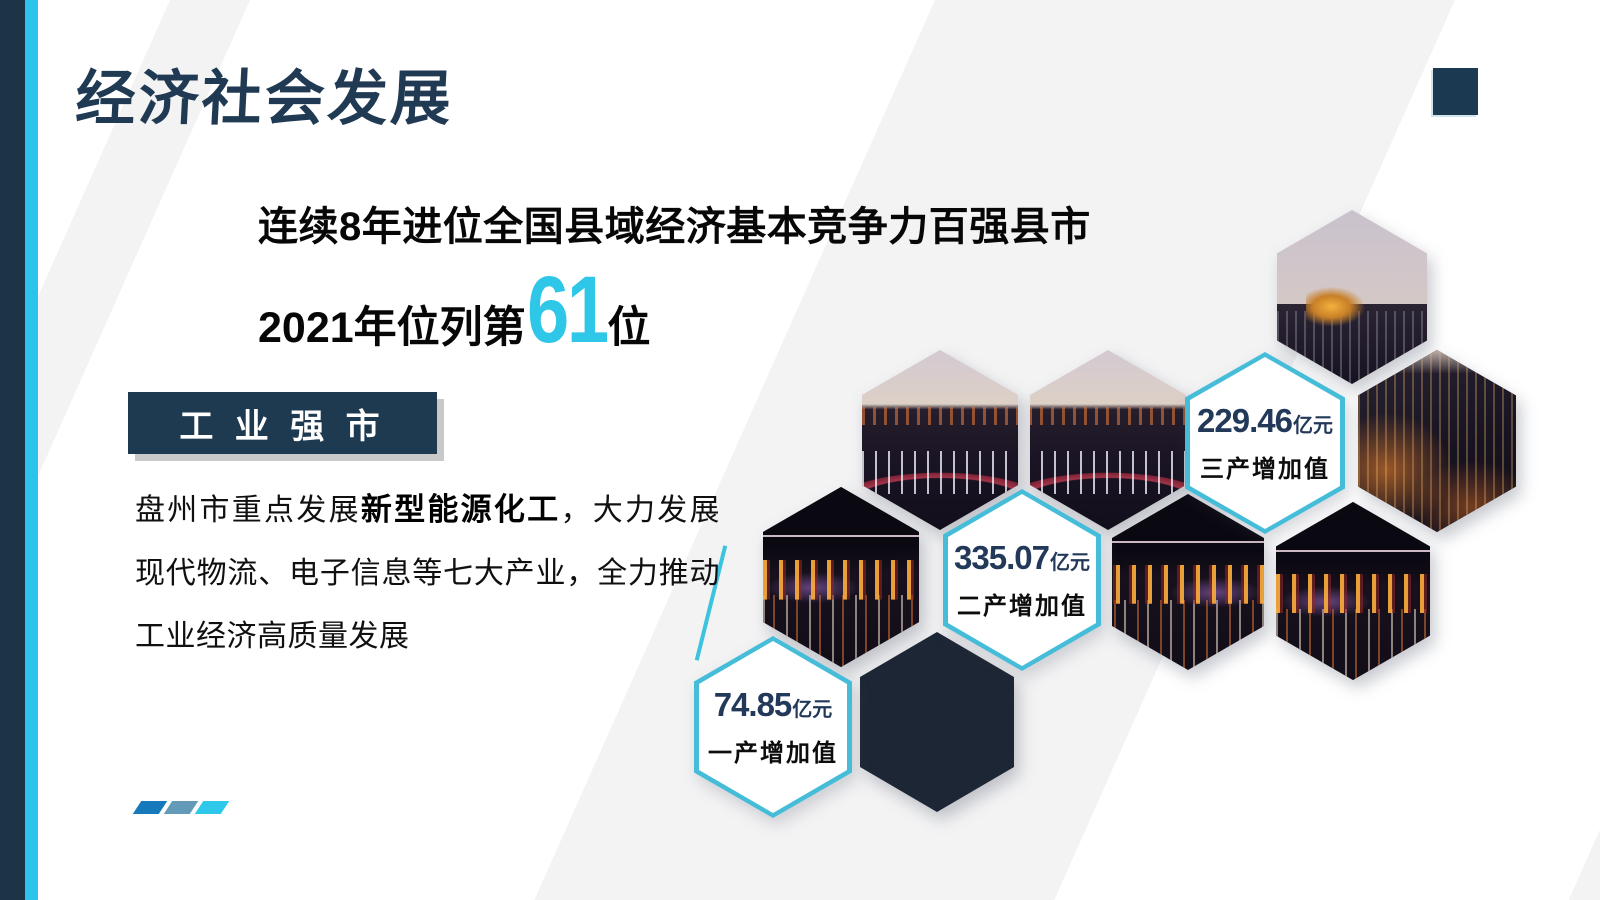 This screenshot has height=900, width=1600. I want to click on dark-water-photo, so click(937, 722).